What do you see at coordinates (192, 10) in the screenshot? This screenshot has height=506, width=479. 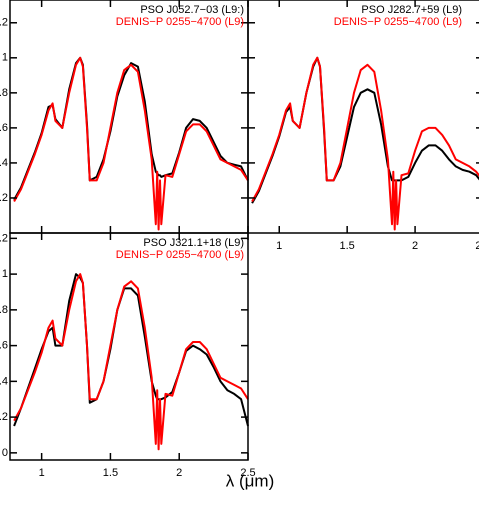 I see `legend-entry: PSO J052.7−03 (L9:)` at bounding box center [192, 10].